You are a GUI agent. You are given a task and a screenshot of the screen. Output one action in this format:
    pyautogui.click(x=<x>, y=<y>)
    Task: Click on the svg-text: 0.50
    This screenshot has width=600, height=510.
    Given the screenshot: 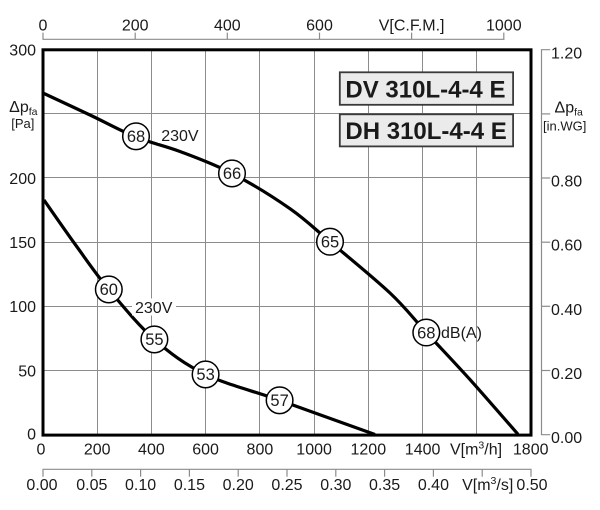 What is the action you would take?
    pyautogui.click(x=531, y=485)
    